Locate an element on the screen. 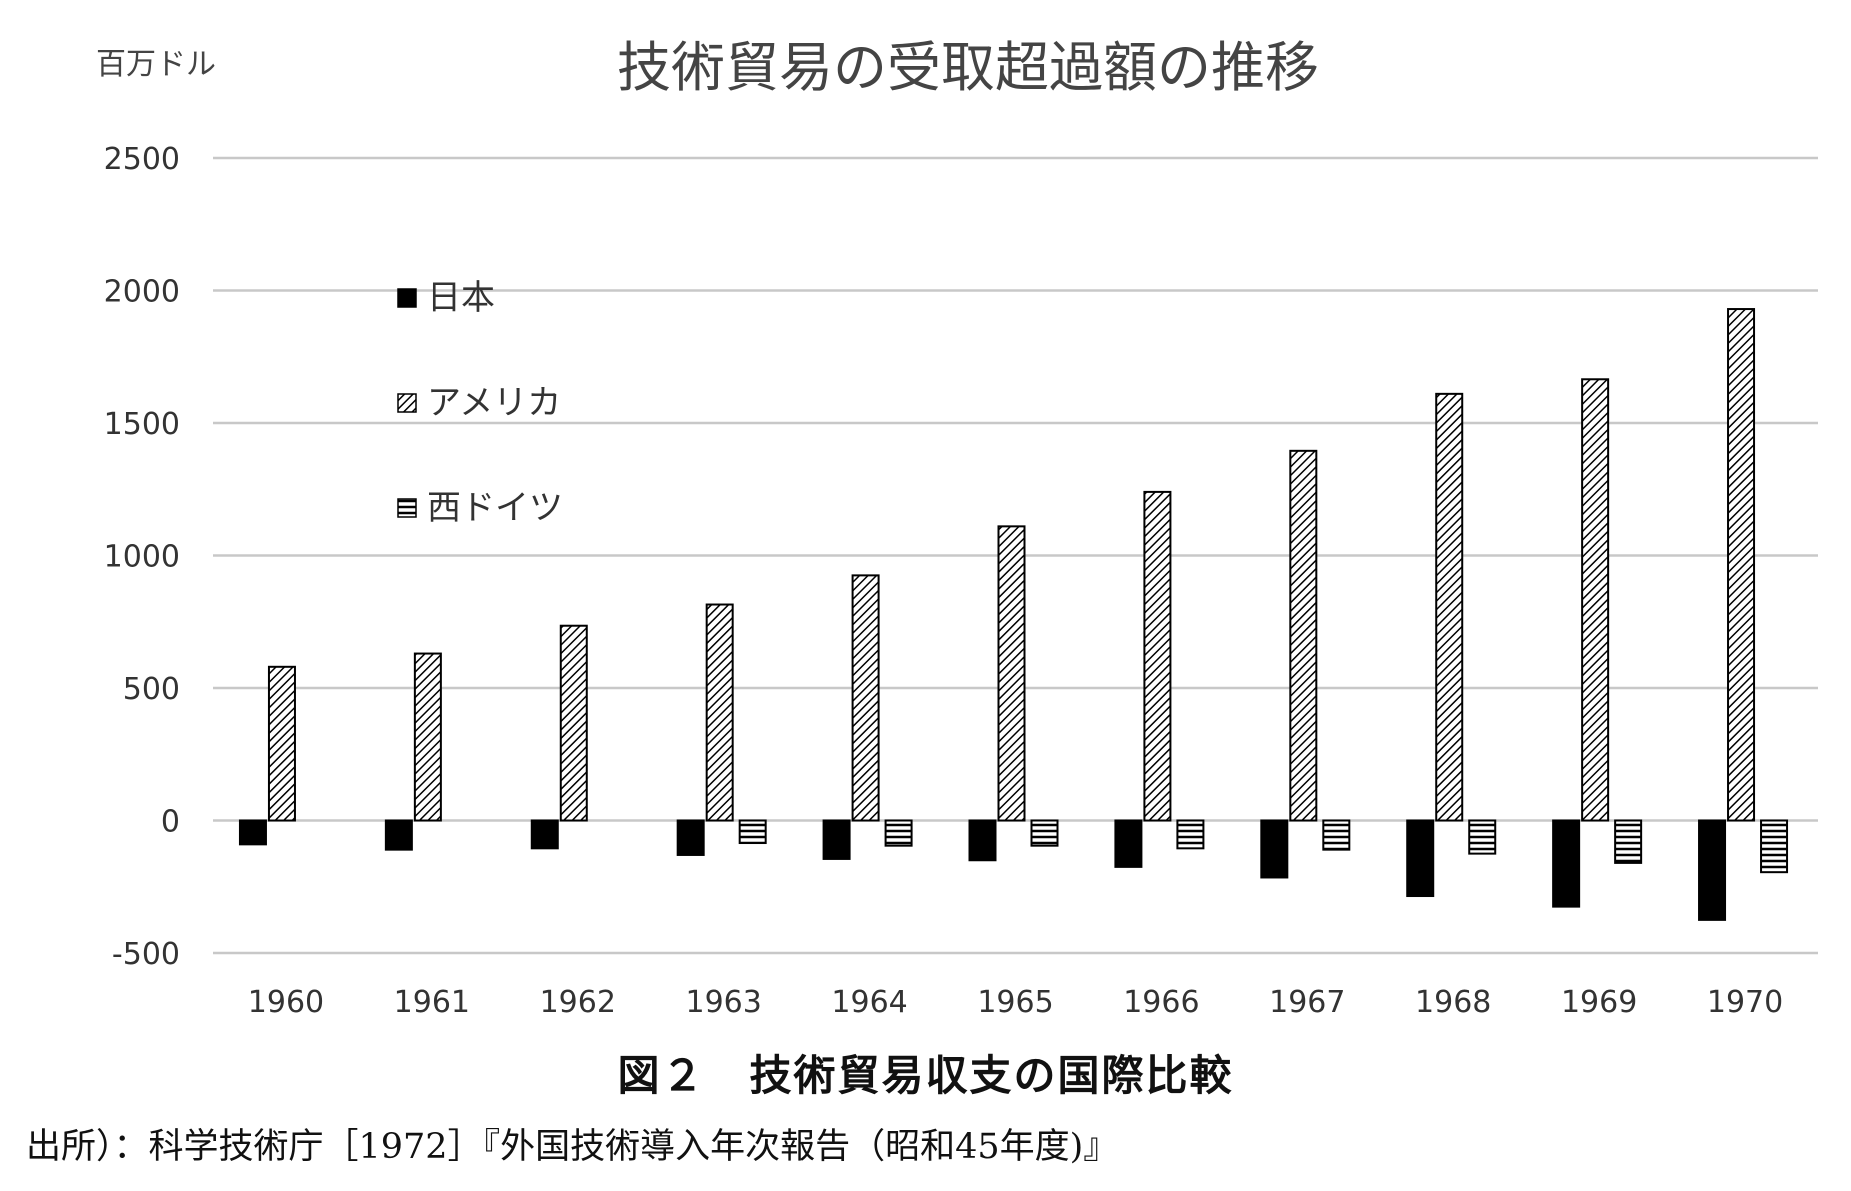 The width and height of the screenshot is (1851, 1191). x-tick-label: 1969 is located at coordinates (1599, 1002).